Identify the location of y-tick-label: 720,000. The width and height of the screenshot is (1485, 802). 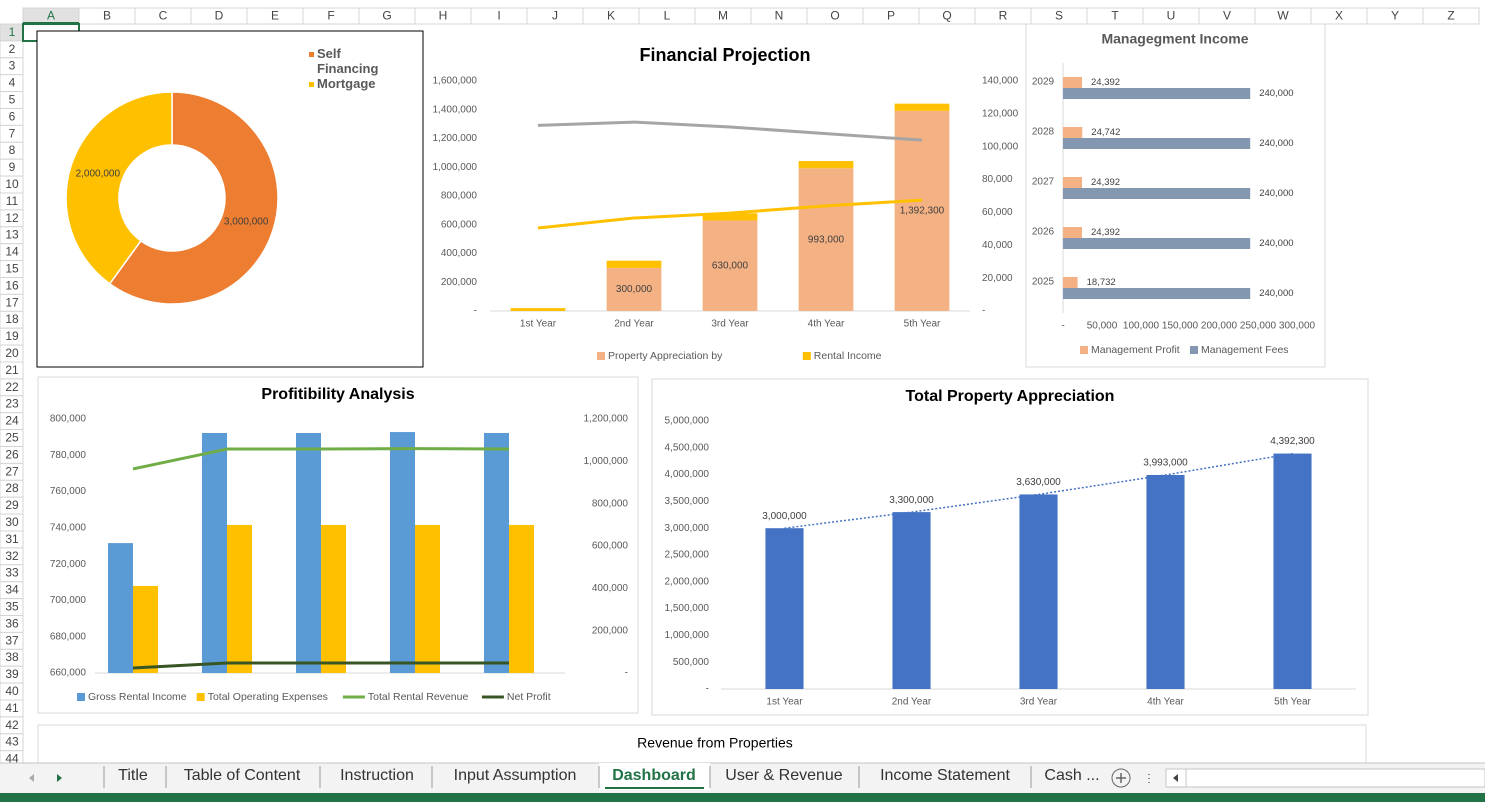
(68, 564).